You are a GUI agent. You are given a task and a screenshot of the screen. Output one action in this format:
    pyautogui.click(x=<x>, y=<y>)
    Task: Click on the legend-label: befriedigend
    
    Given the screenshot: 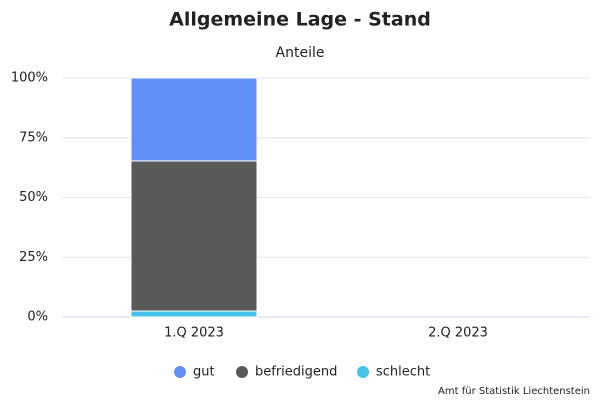 What is the action you would take?
    pyautogui.click(x=296, y=372)
    